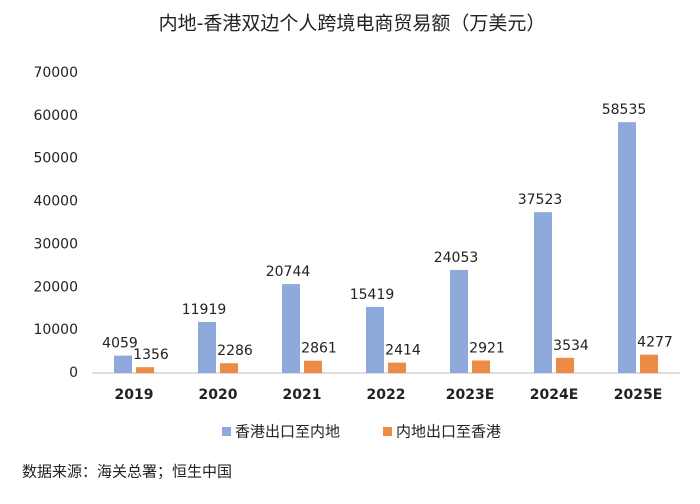  Describe the element at coordinates (218, 395) in the screenshot. I see `x-tick-label: 2020` at that location.